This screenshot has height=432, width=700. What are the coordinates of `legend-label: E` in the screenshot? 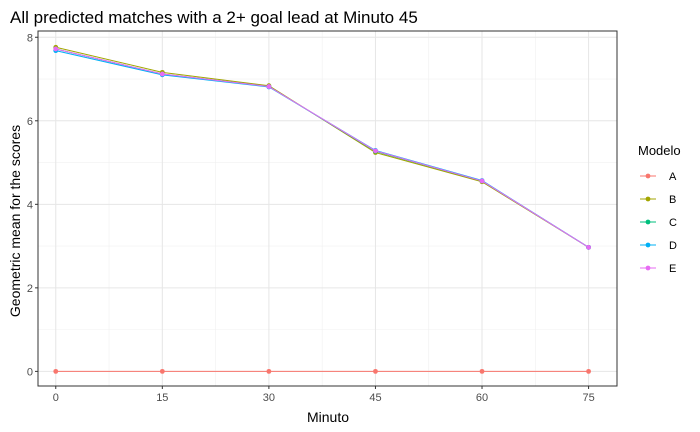 It's located at (672, 269).